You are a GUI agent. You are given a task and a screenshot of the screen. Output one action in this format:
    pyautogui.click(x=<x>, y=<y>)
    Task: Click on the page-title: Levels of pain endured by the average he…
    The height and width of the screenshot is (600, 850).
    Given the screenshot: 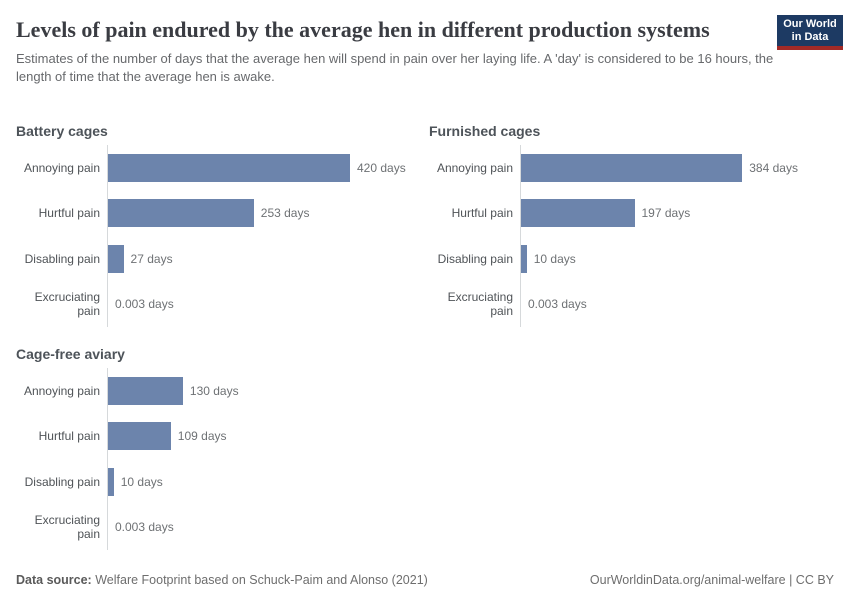 What is the action you would take?
    pyautogui.click(x=363, y=29)
    